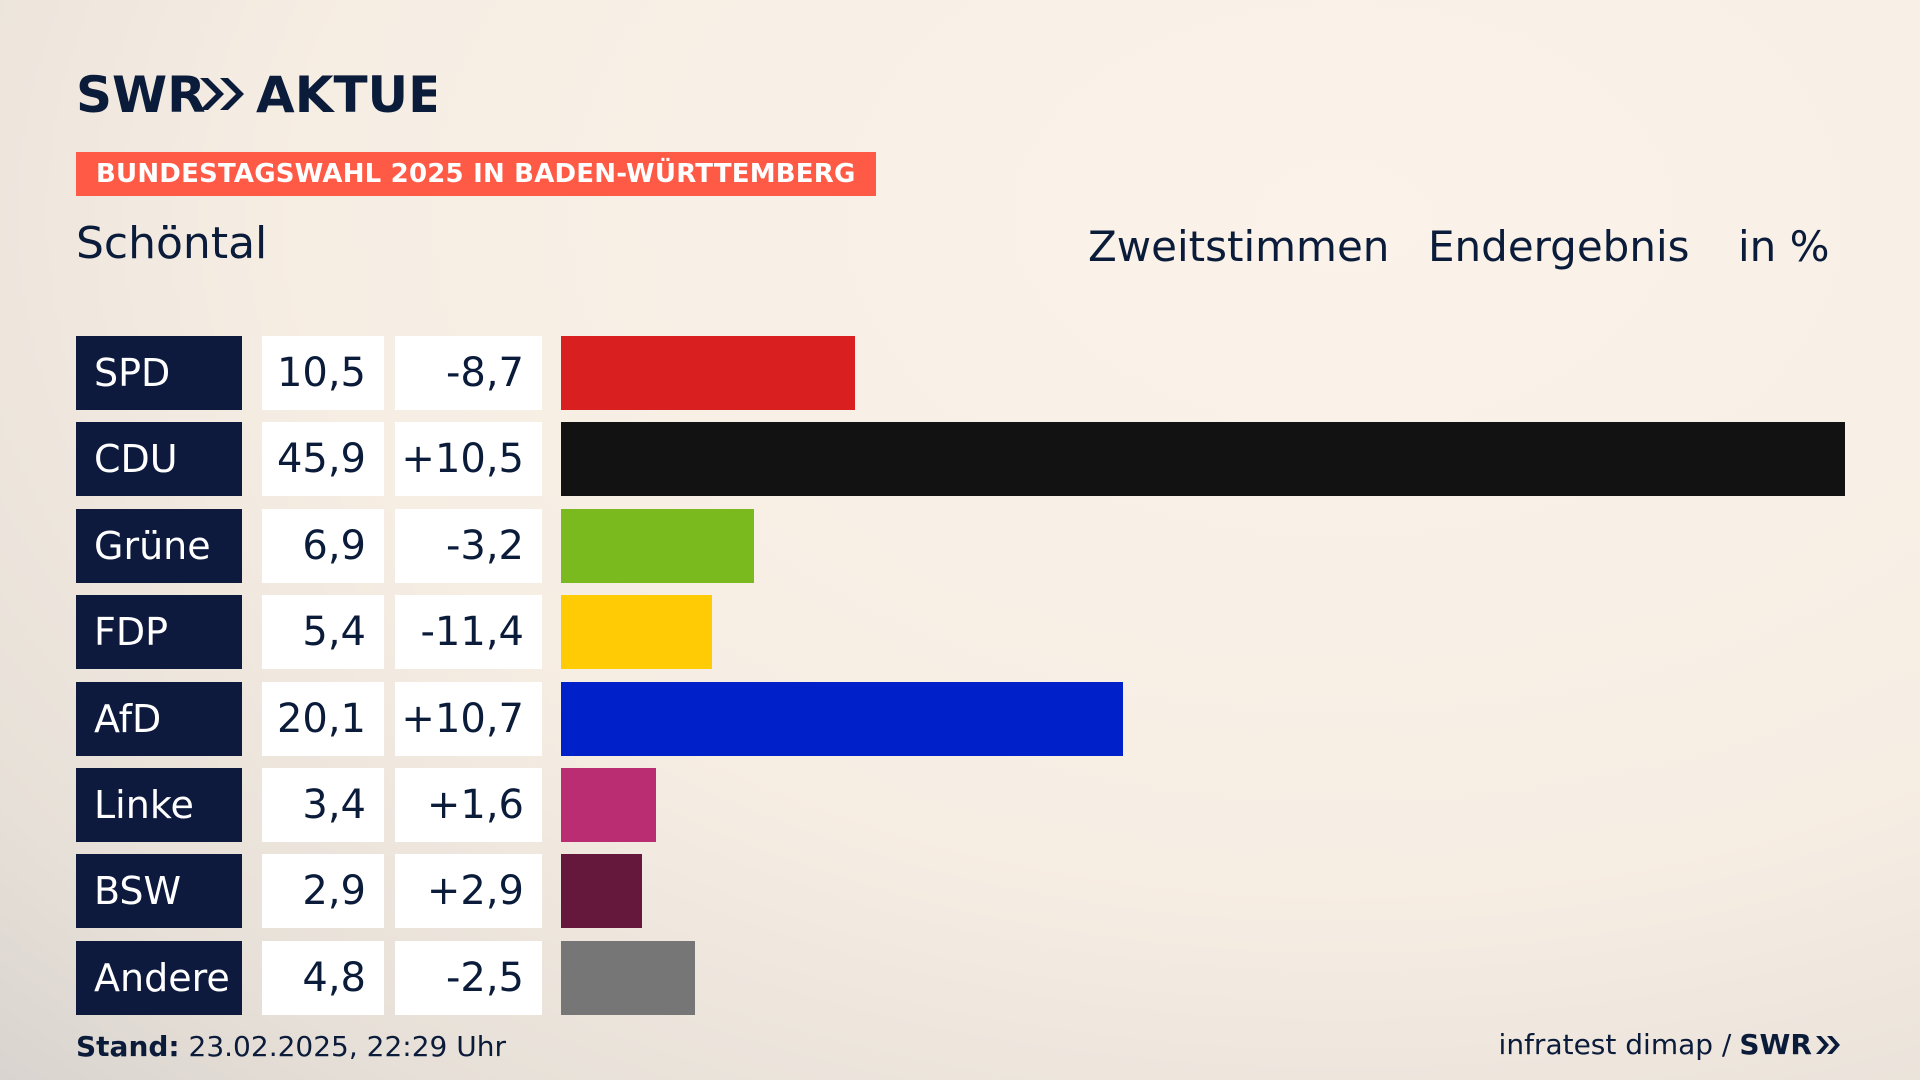 The height and width of the screenshot is (1080, 1920). Describe the element at coordinates (468, 632) in the screenshot. I see `vote-change-value: -11,4` at that location.